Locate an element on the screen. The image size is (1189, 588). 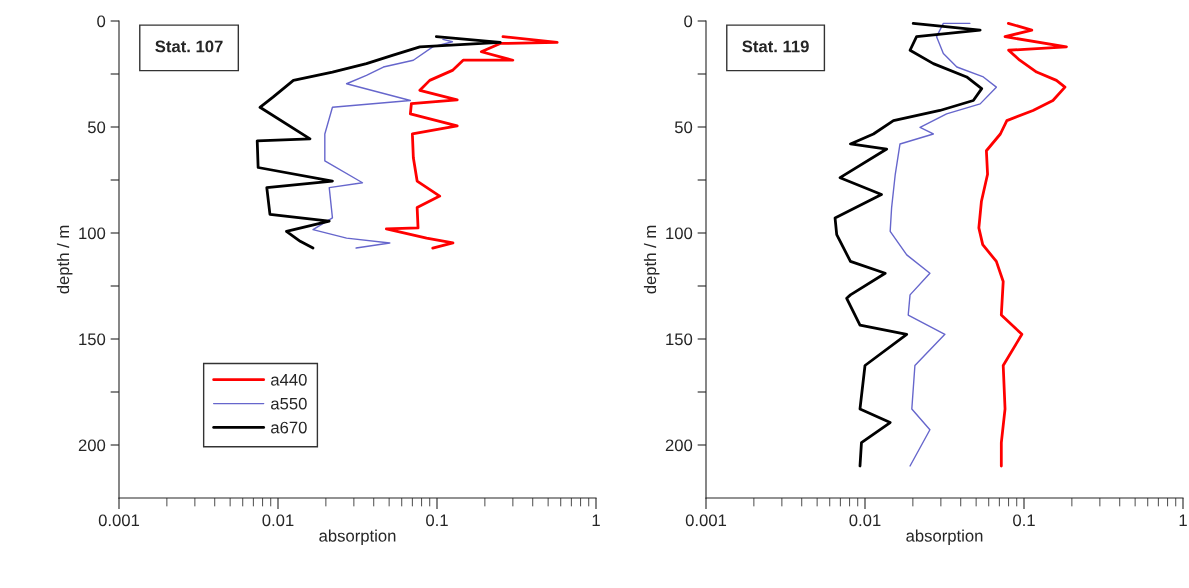
legend-label: a440 is located at coordinates (289, 379).